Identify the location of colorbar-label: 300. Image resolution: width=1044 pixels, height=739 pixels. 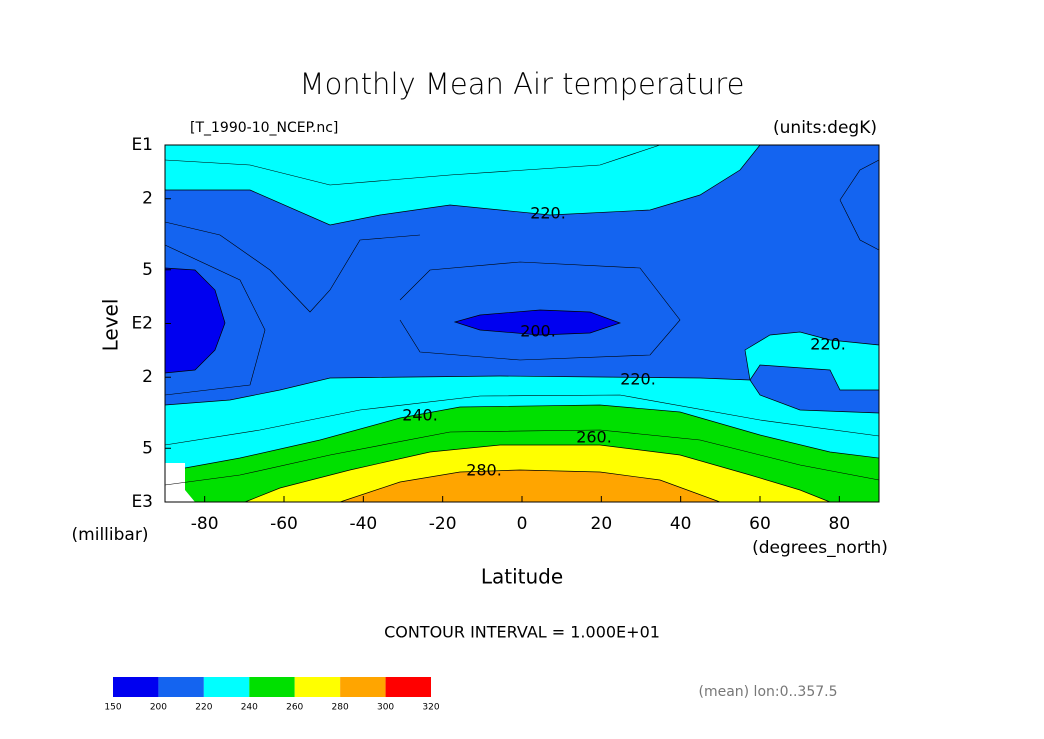
(385, 708).